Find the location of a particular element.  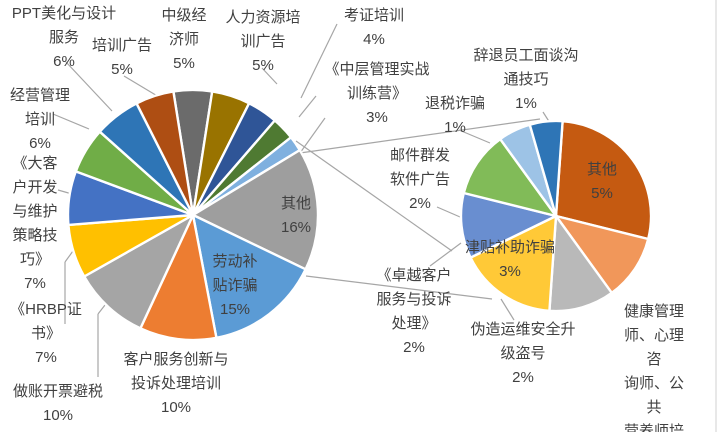

data-label: 经营管理 培训 6% is located at coordinates (40, 119).